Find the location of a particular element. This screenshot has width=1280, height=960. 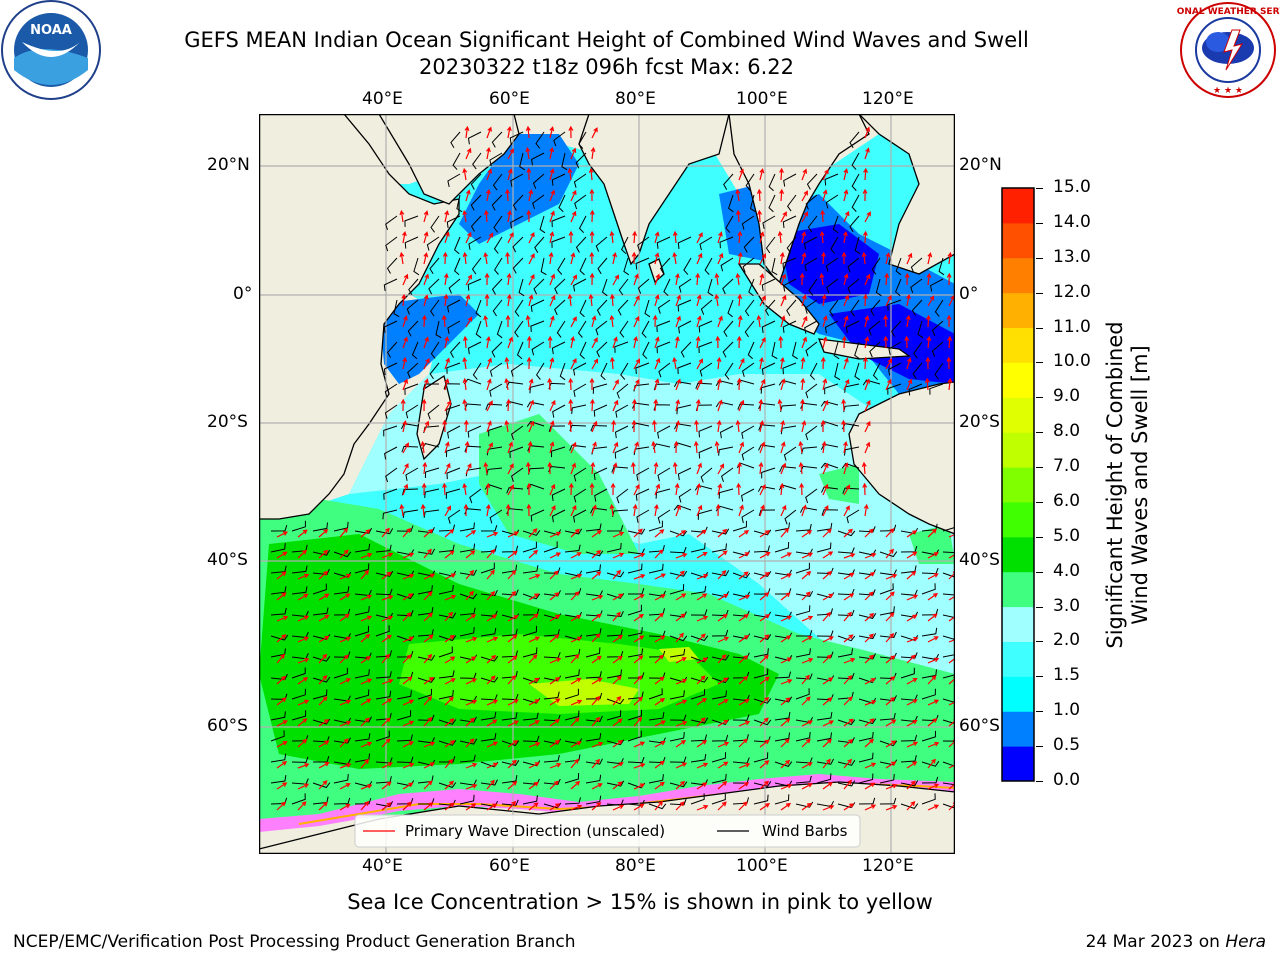

lat-tick-right-20n: 20°N is located at coordinates (980, 165).